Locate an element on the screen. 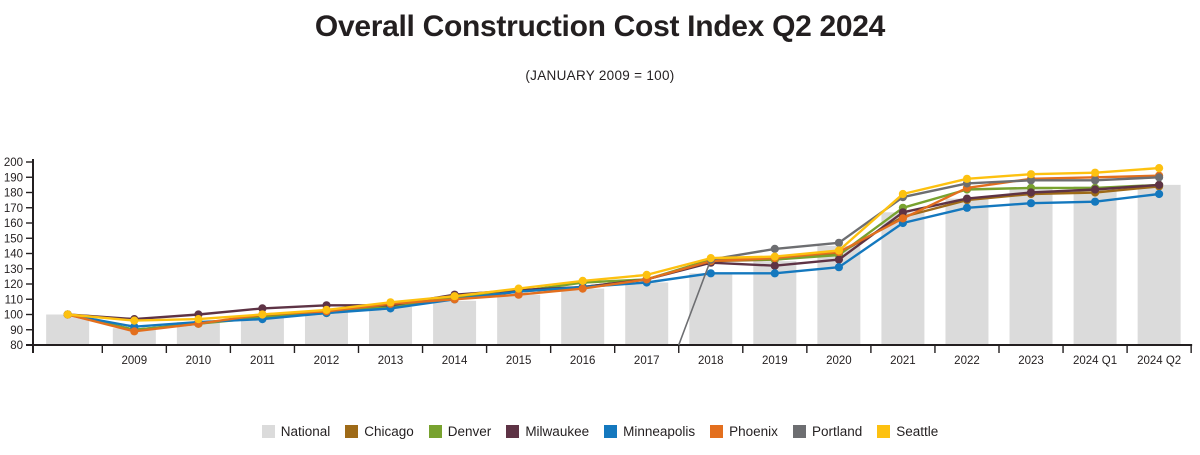  legend-item-denver: Denver is located at coordinates (459, 431).